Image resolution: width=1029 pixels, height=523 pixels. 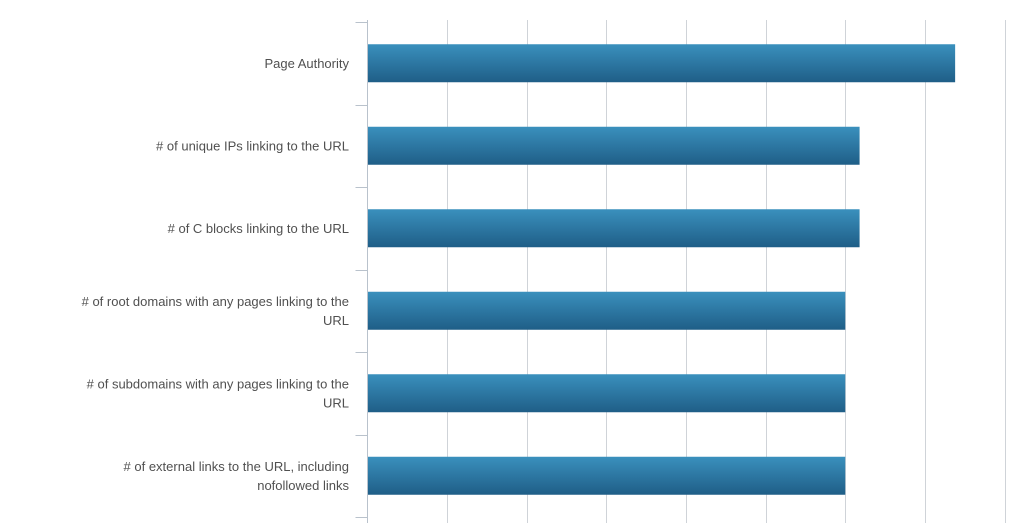 I want to click on category-label: # of unique IPs linking to the URL, so click(x=252, y=145).